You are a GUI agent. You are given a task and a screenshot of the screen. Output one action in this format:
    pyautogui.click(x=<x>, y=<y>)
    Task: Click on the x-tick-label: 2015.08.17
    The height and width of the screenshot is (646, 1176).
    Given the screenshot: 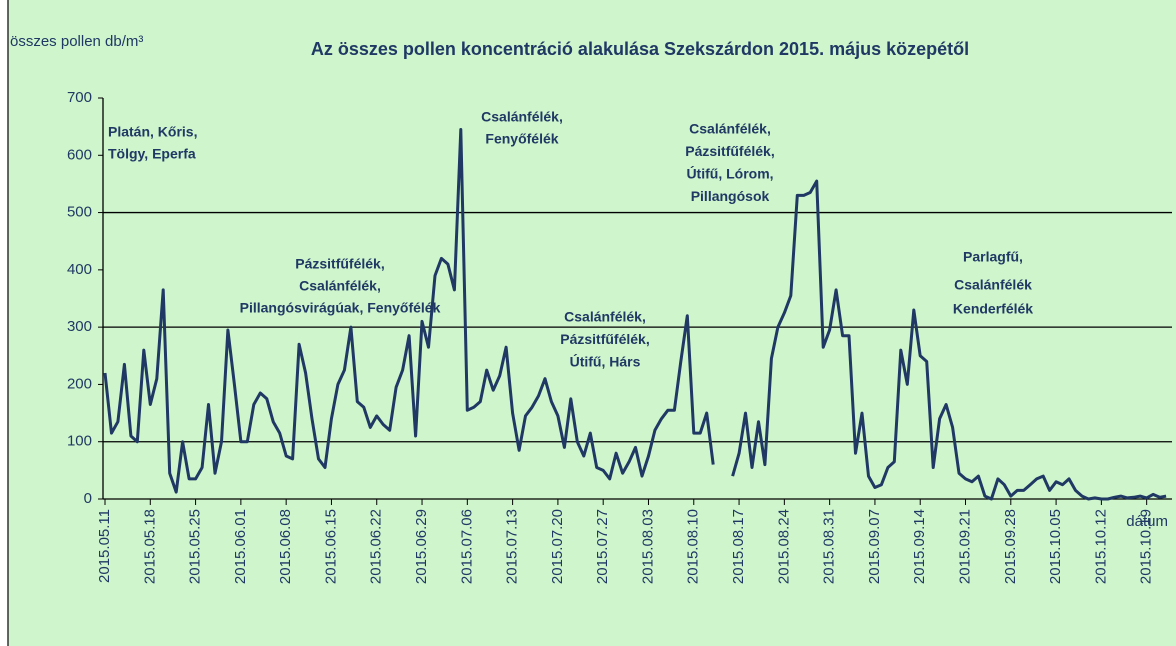 What is the action you would take?
    pyautogui.click(x=738, y=546)
    